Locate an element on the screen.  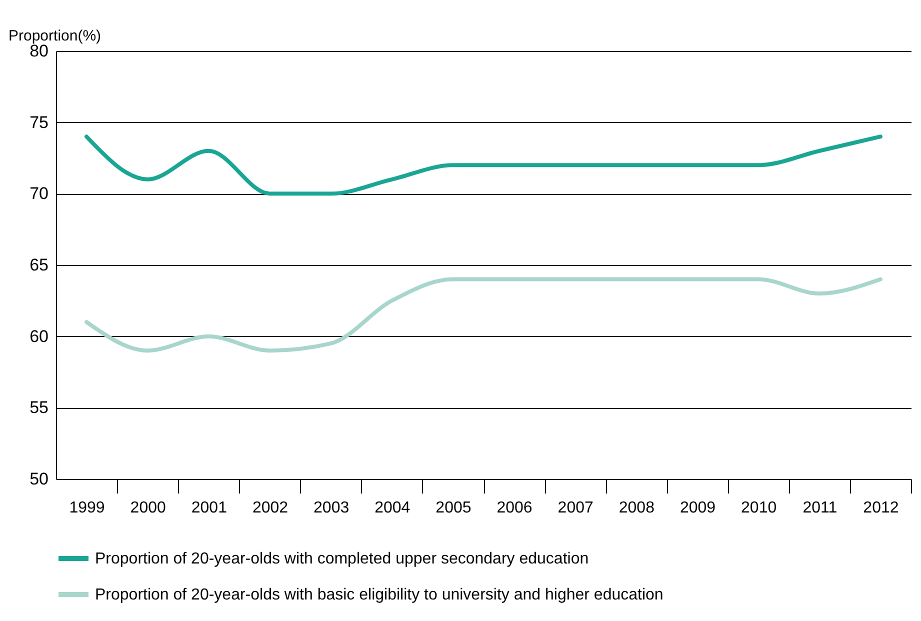
x-tick-label: 1999 is located at coordinates (87, 508).